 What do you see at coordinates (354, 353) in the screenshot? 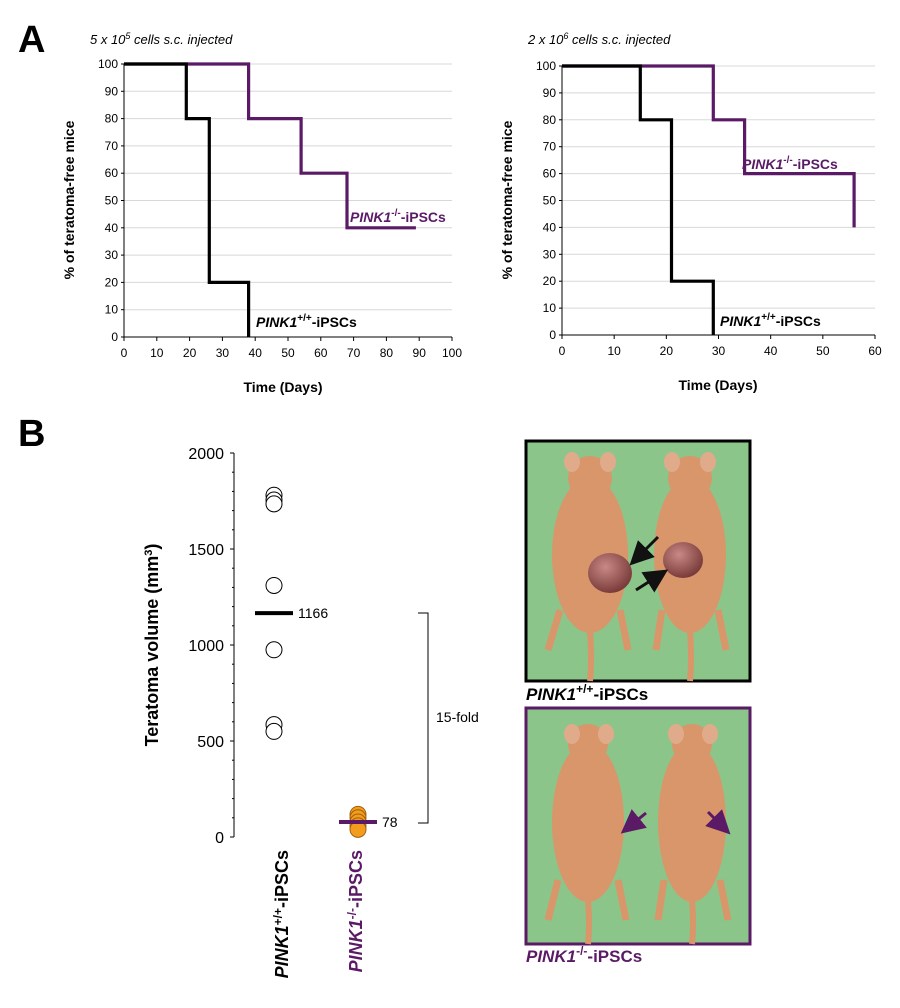
I see `x-tick-label: 70` at bounding box center [354, 353].